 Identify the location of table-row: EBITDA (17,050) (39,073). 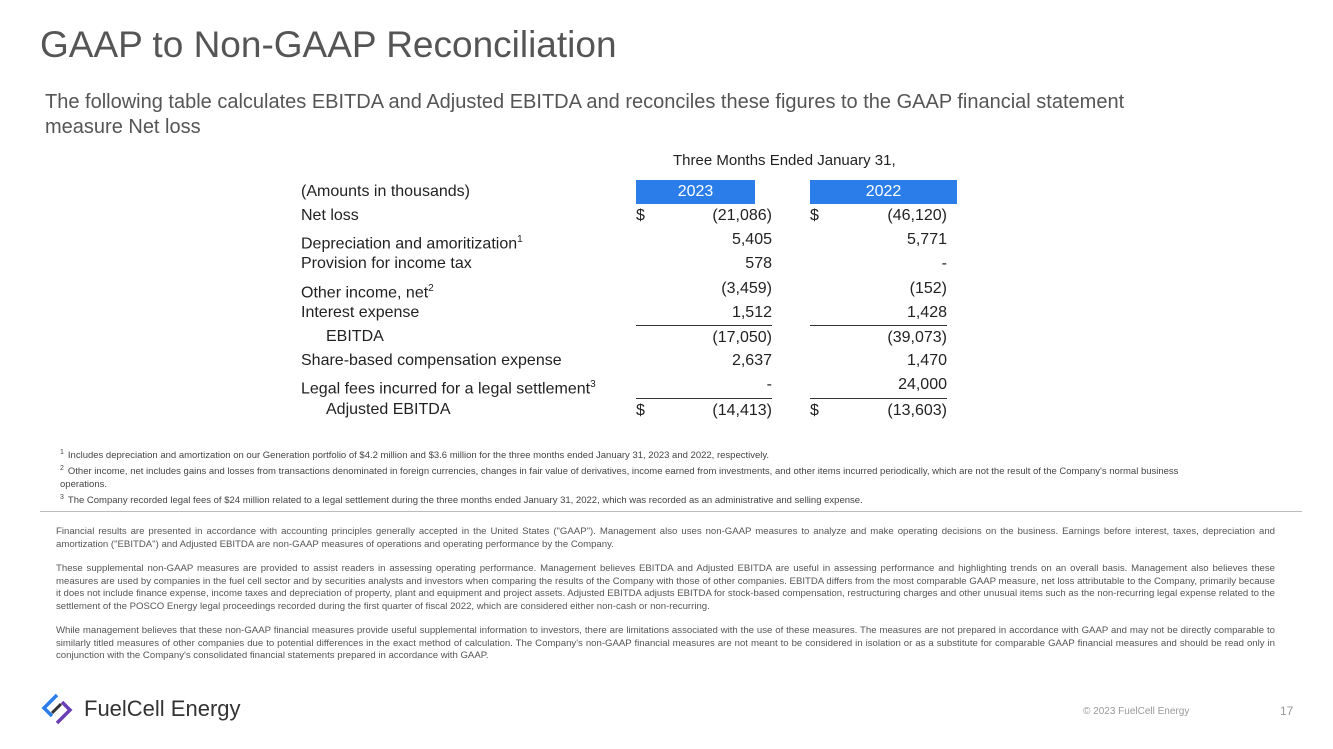
(651, 337).